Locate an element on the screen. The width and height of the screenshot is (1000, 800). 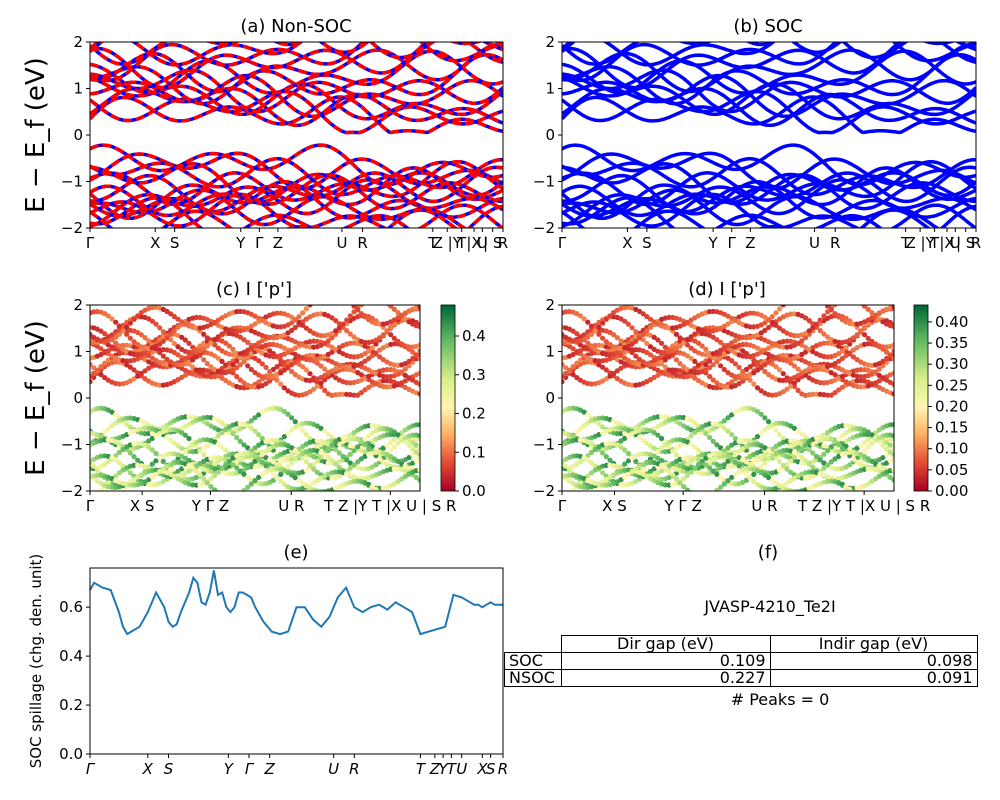
x-tick-label: Γ is located at coordinates (562, 243).